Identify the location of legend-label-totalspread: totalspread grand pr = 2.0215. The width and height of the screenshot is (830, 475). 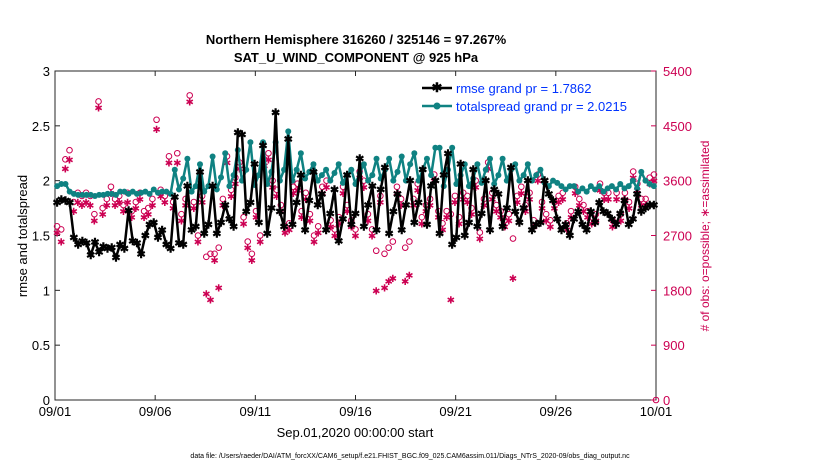
(541, 106).